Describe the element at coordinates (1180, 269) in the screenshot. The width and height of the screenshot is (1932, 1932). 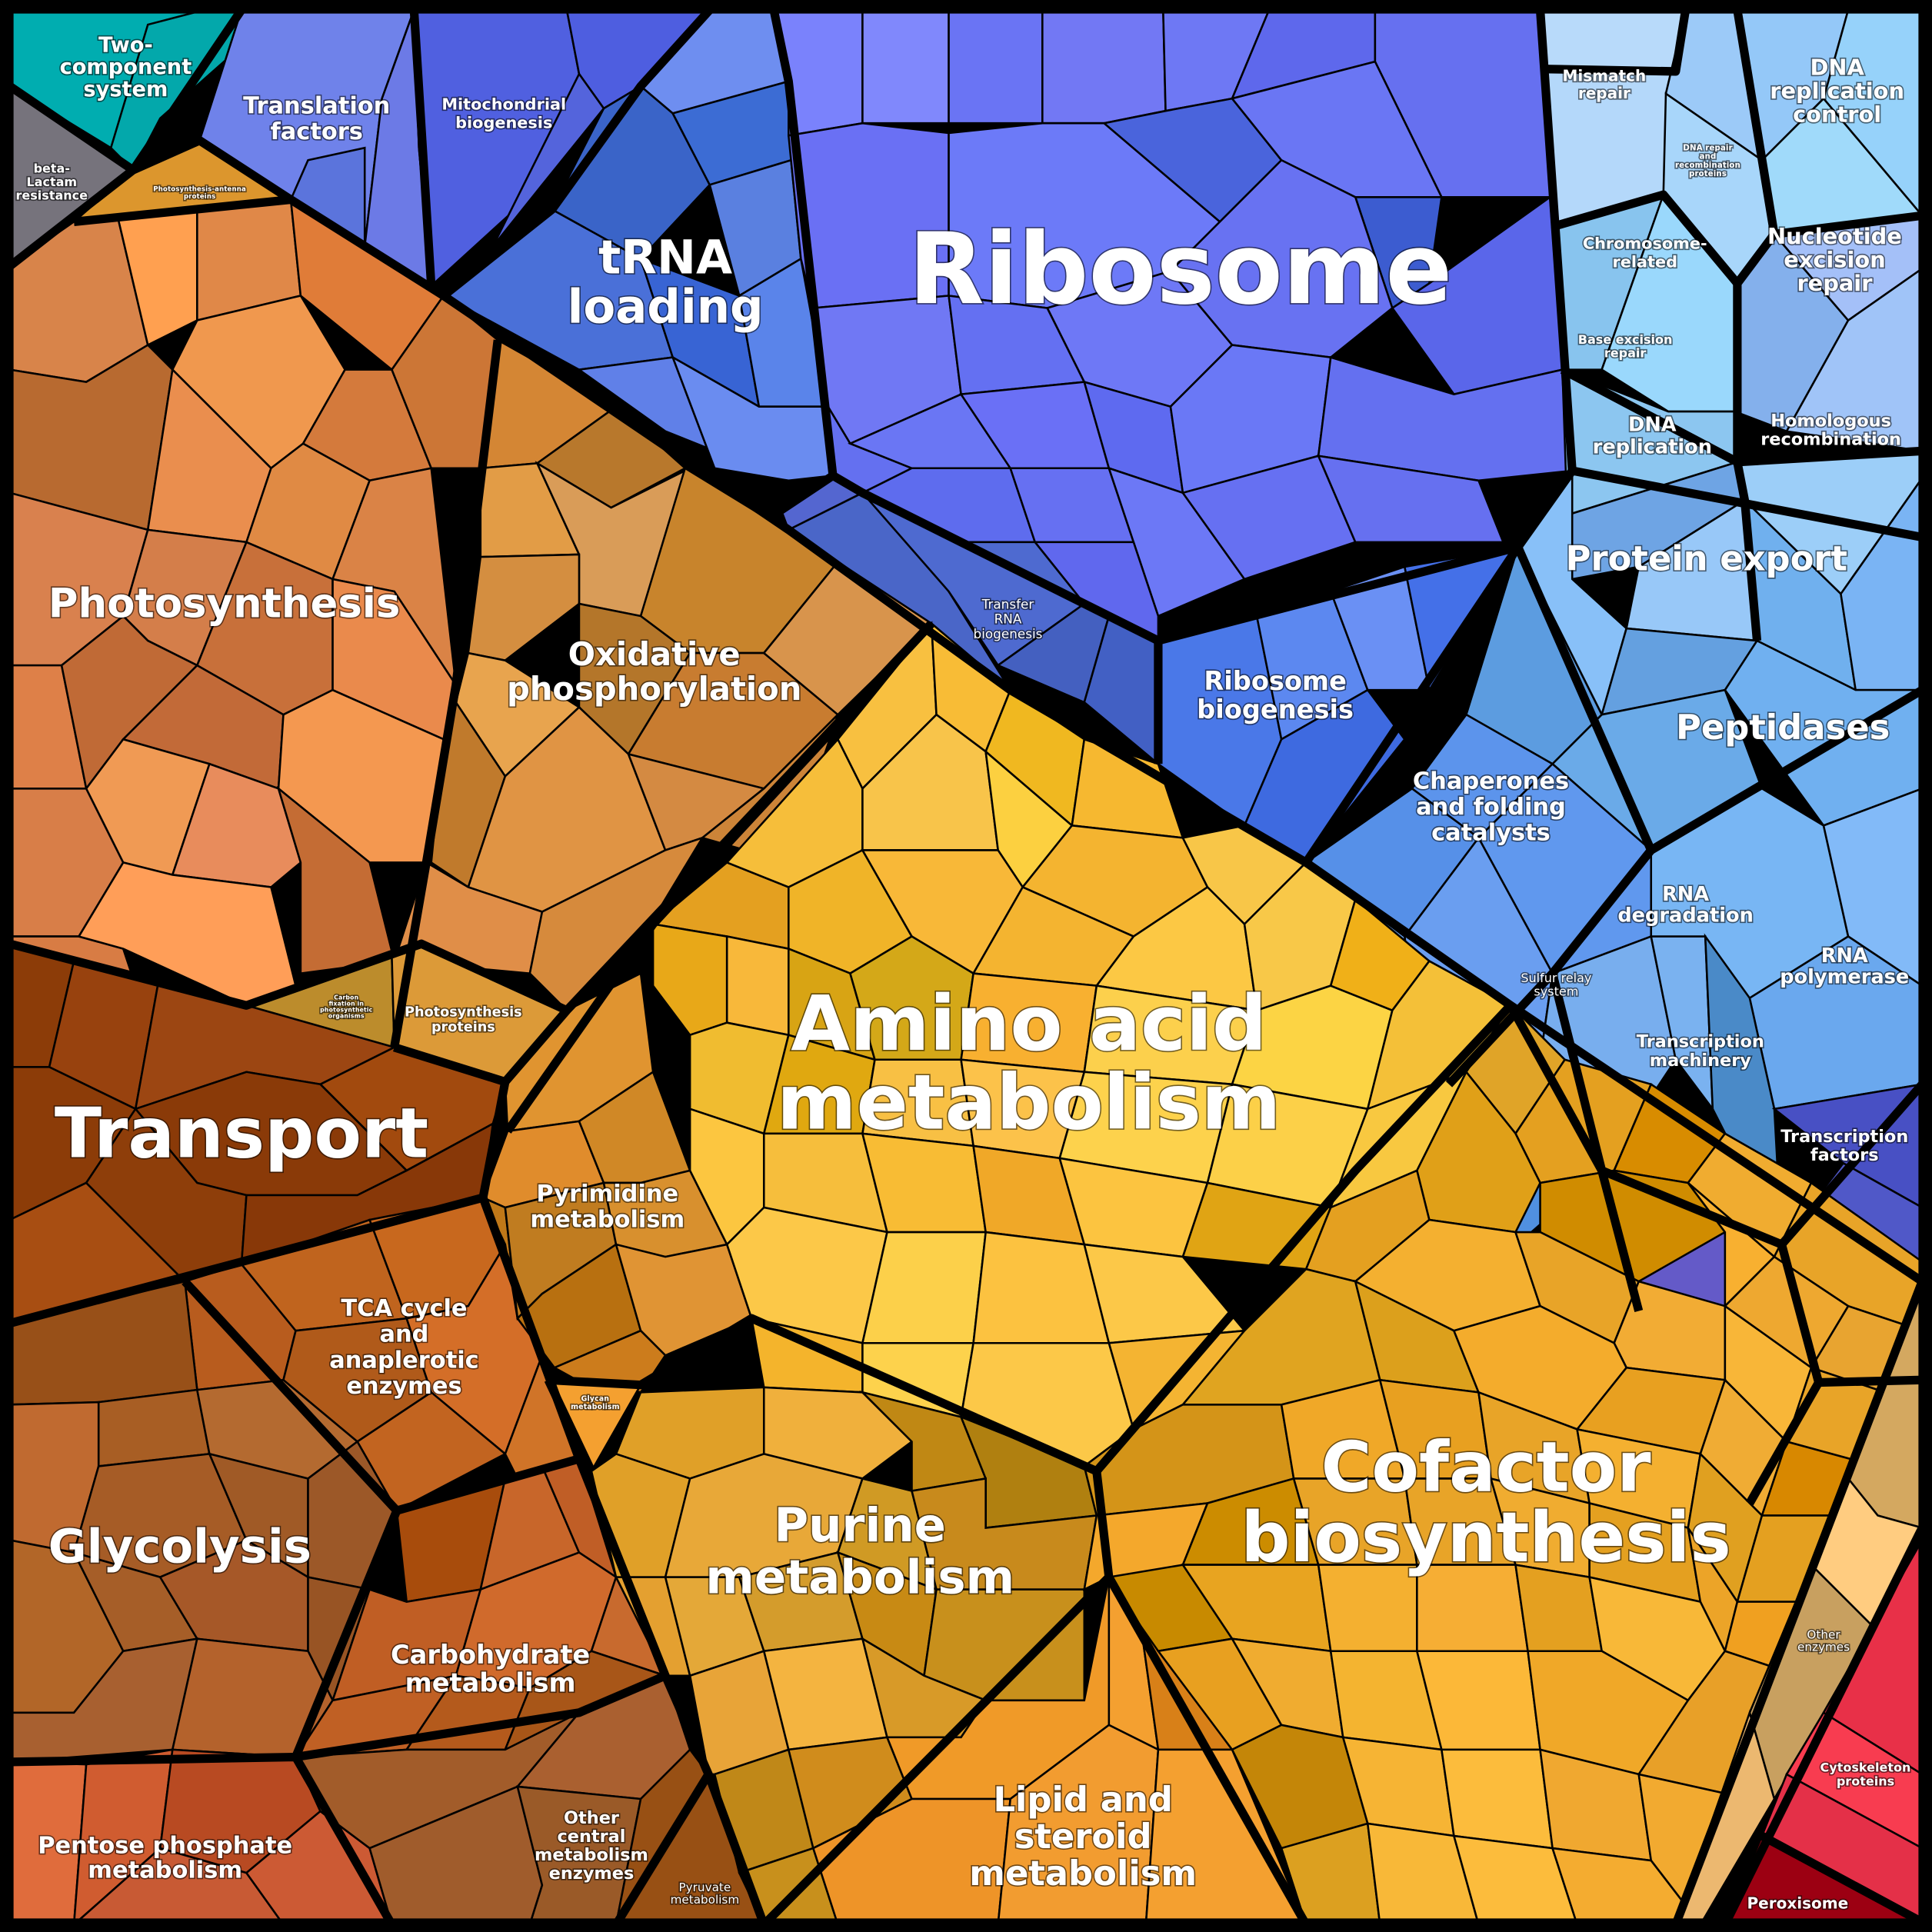
I see `label-ribosome: Ribosome` at that location.